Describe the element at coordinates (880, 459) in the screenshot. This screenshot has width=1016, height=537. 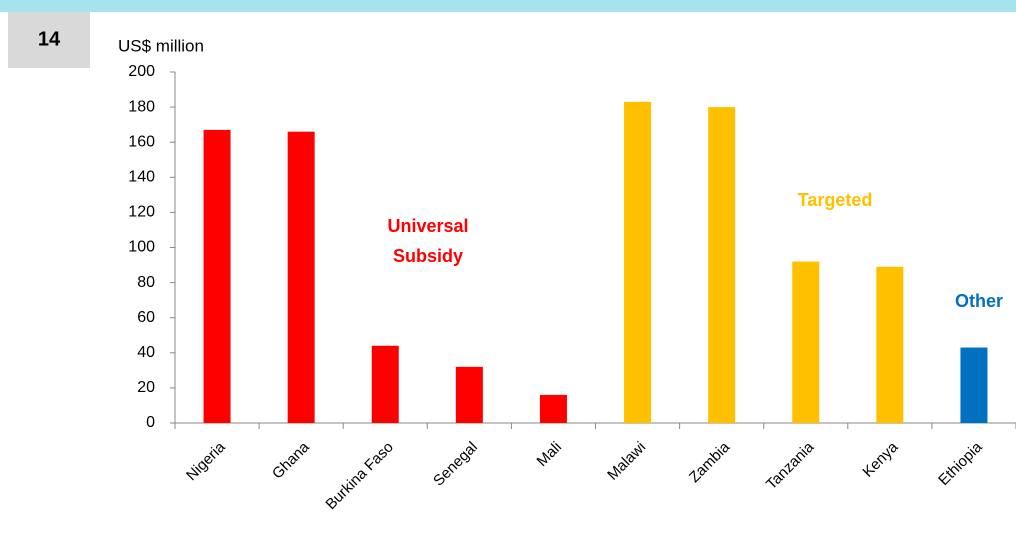
I see `x-tick-label: Kenya` at that location.